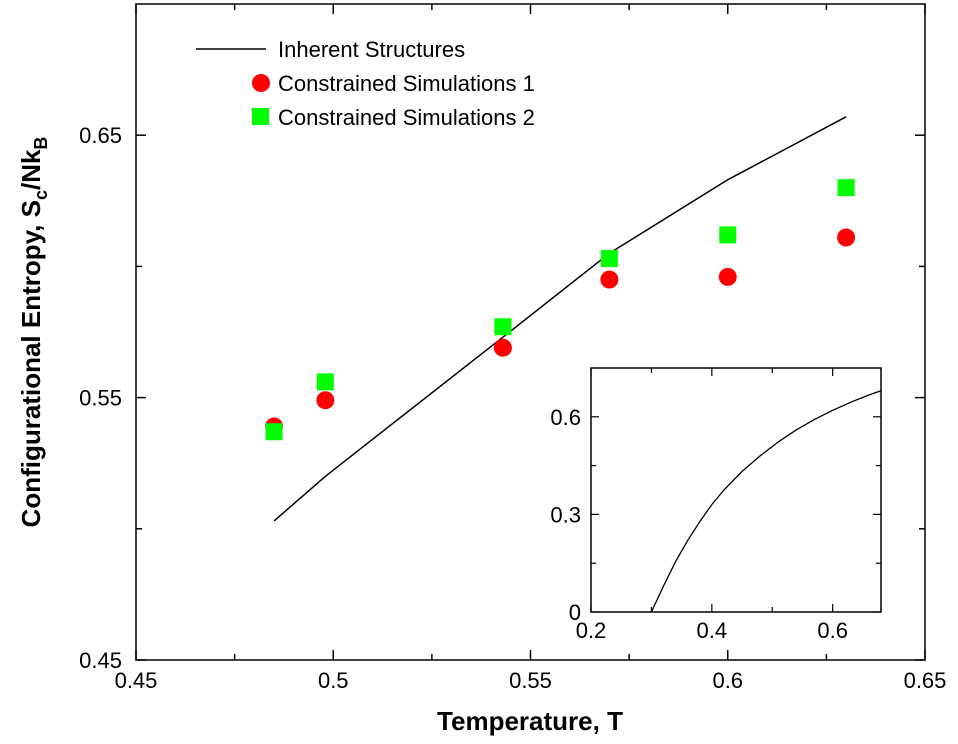 The height and width of the screenshot is (744, 958). Describe the element at coordinates (371, 49) in the screenshot. I see `legend-label-inherent: Inherent Structures` at that location.